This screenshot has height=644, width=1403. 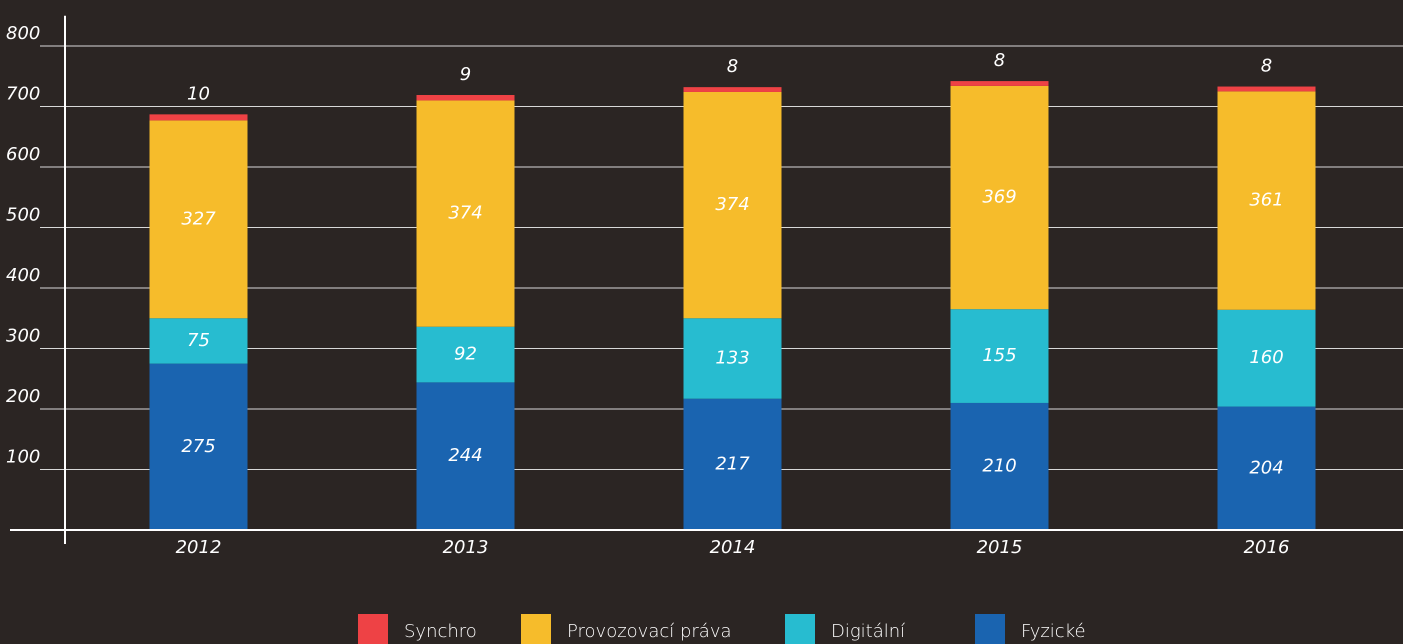 I want to click on data-label: 369, so click(x=999, y=197).